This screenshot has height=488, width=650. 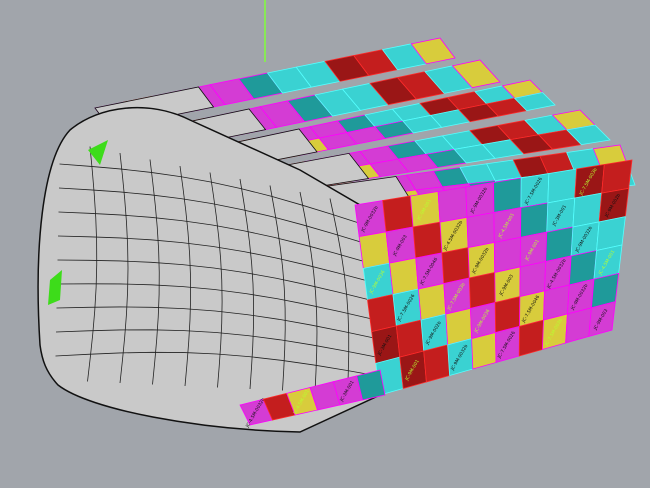 What do you see at coordinates (312, 399) in the screenshot?
I see `bottom-panel-strip: JC-4.5M-0032b JC-4.5M-001 JC-3M-001` at bounding box center [312, 399].